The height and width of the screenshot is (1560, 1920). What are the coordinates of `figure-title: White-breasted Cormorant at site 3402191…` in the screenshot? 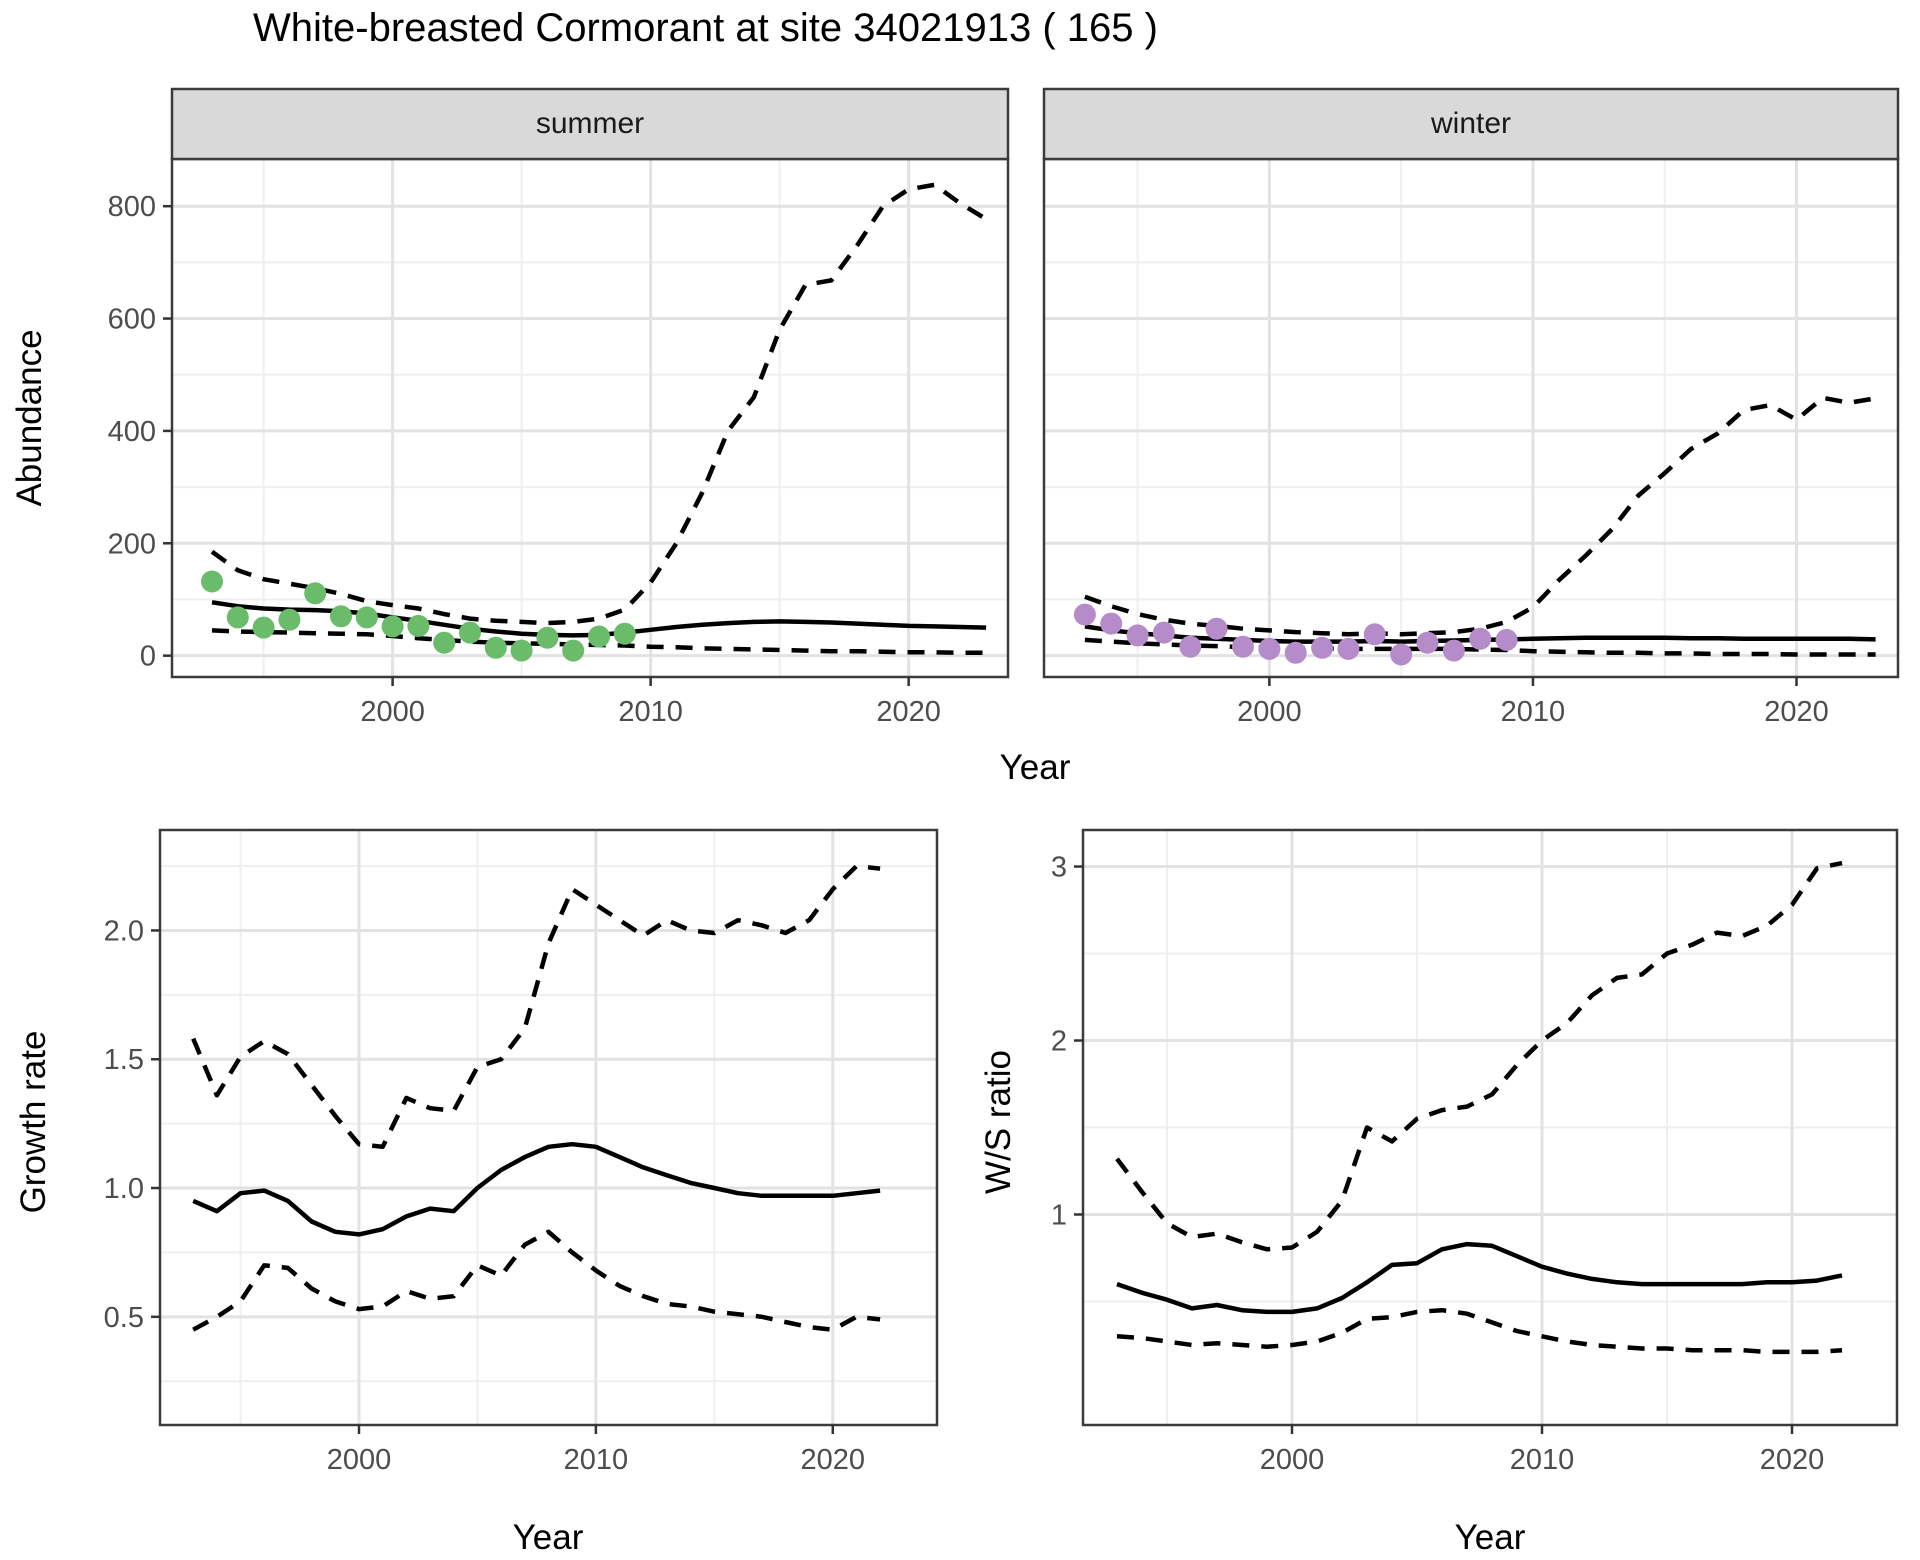 It's located at (705, 28).